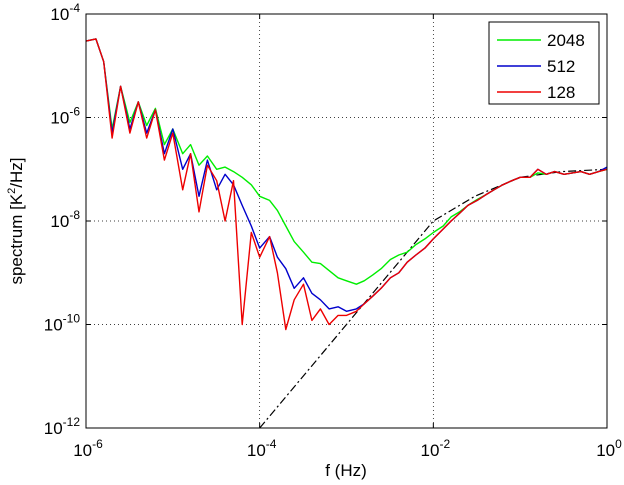  What do you see at coordinates (444, 444) in the screenshot?
I see `x-tick-label-exp: -2` at bounding box center [444, 444].